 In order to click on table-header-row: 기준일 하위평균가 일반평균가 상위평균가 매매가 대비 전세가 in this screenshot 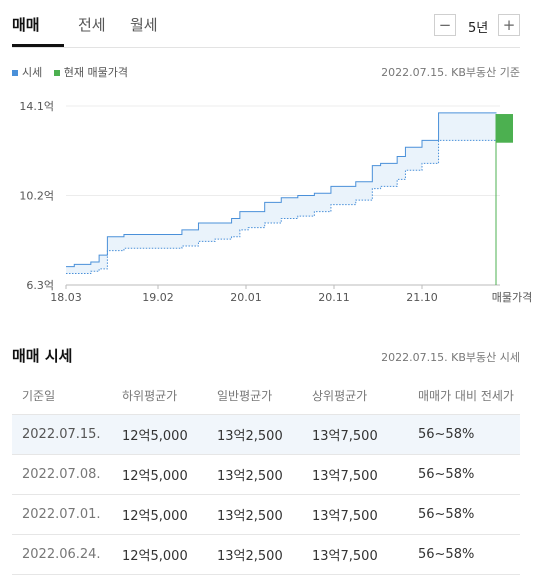, I will do `click(266, 395)`.